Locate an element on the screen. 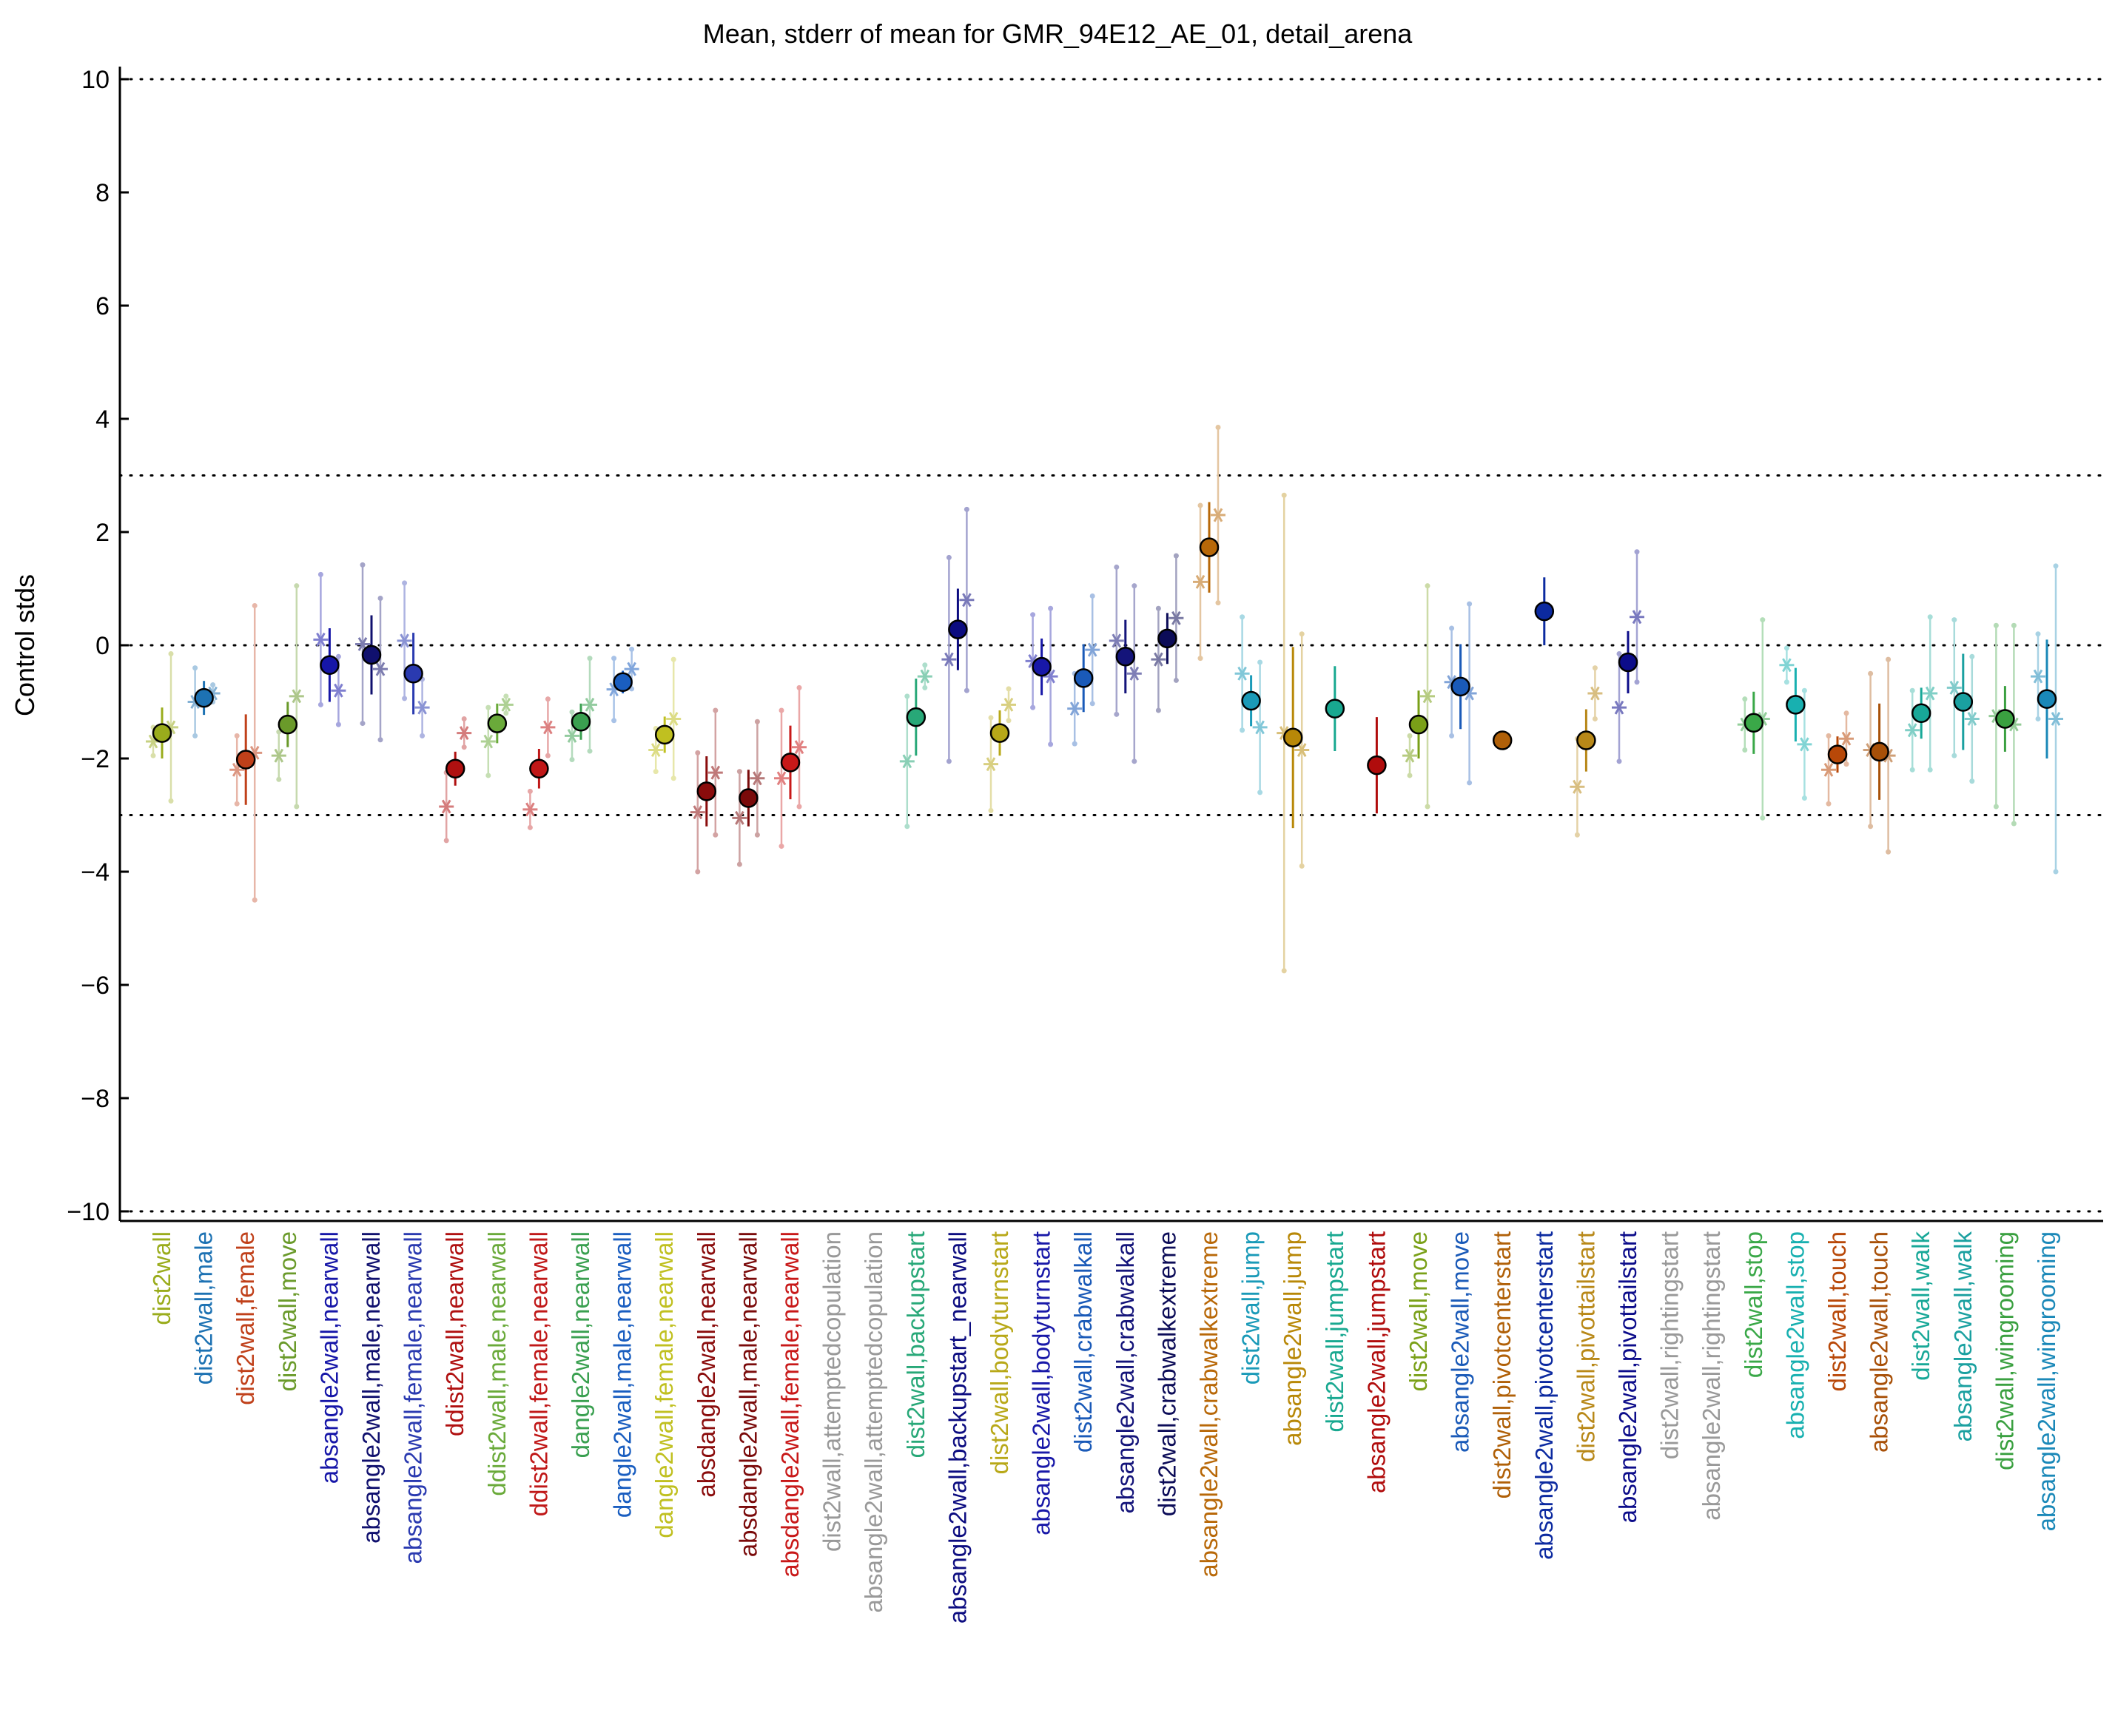  x-category-label: dist2wall,touch is located at coordinates (1837, 1311).